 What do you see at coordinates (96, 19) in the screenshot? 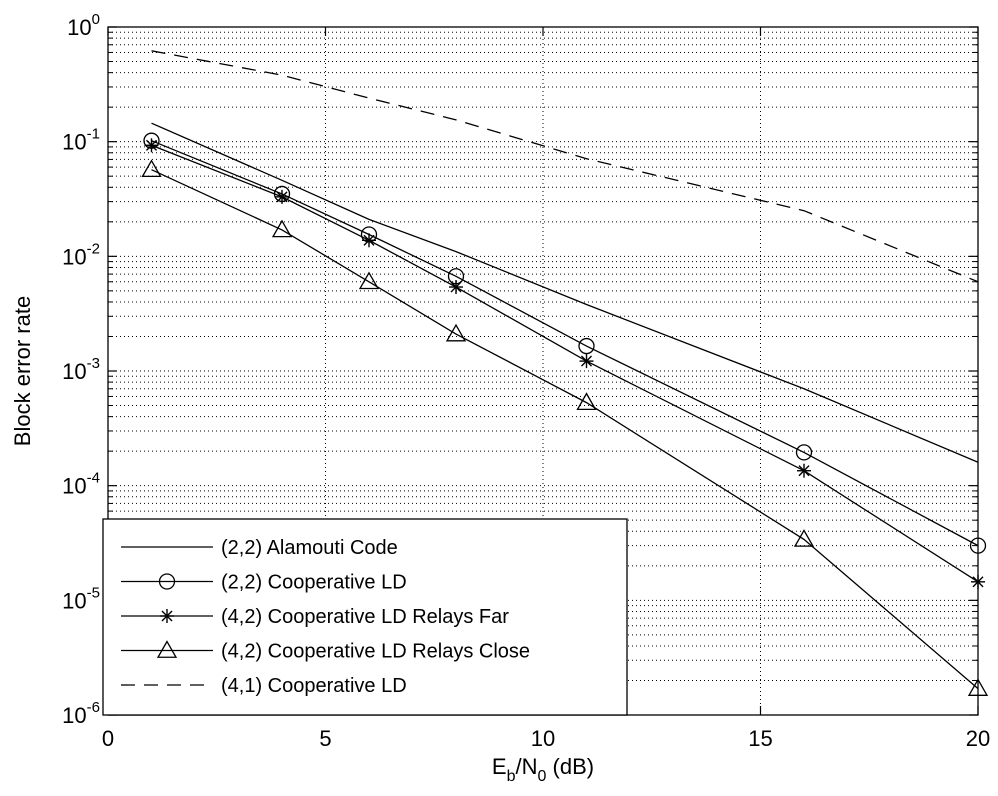
I see `y-tick-exponent: 0` at bounding box center [96, 19].